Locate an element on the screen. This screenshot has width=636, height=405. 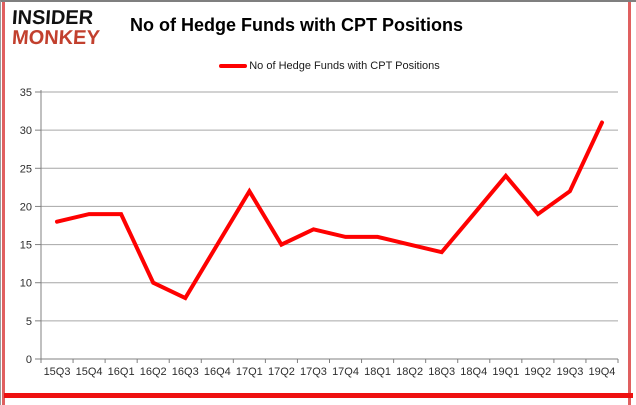
x-tick-label: 17Q1 is located at coordinates (249, 372).